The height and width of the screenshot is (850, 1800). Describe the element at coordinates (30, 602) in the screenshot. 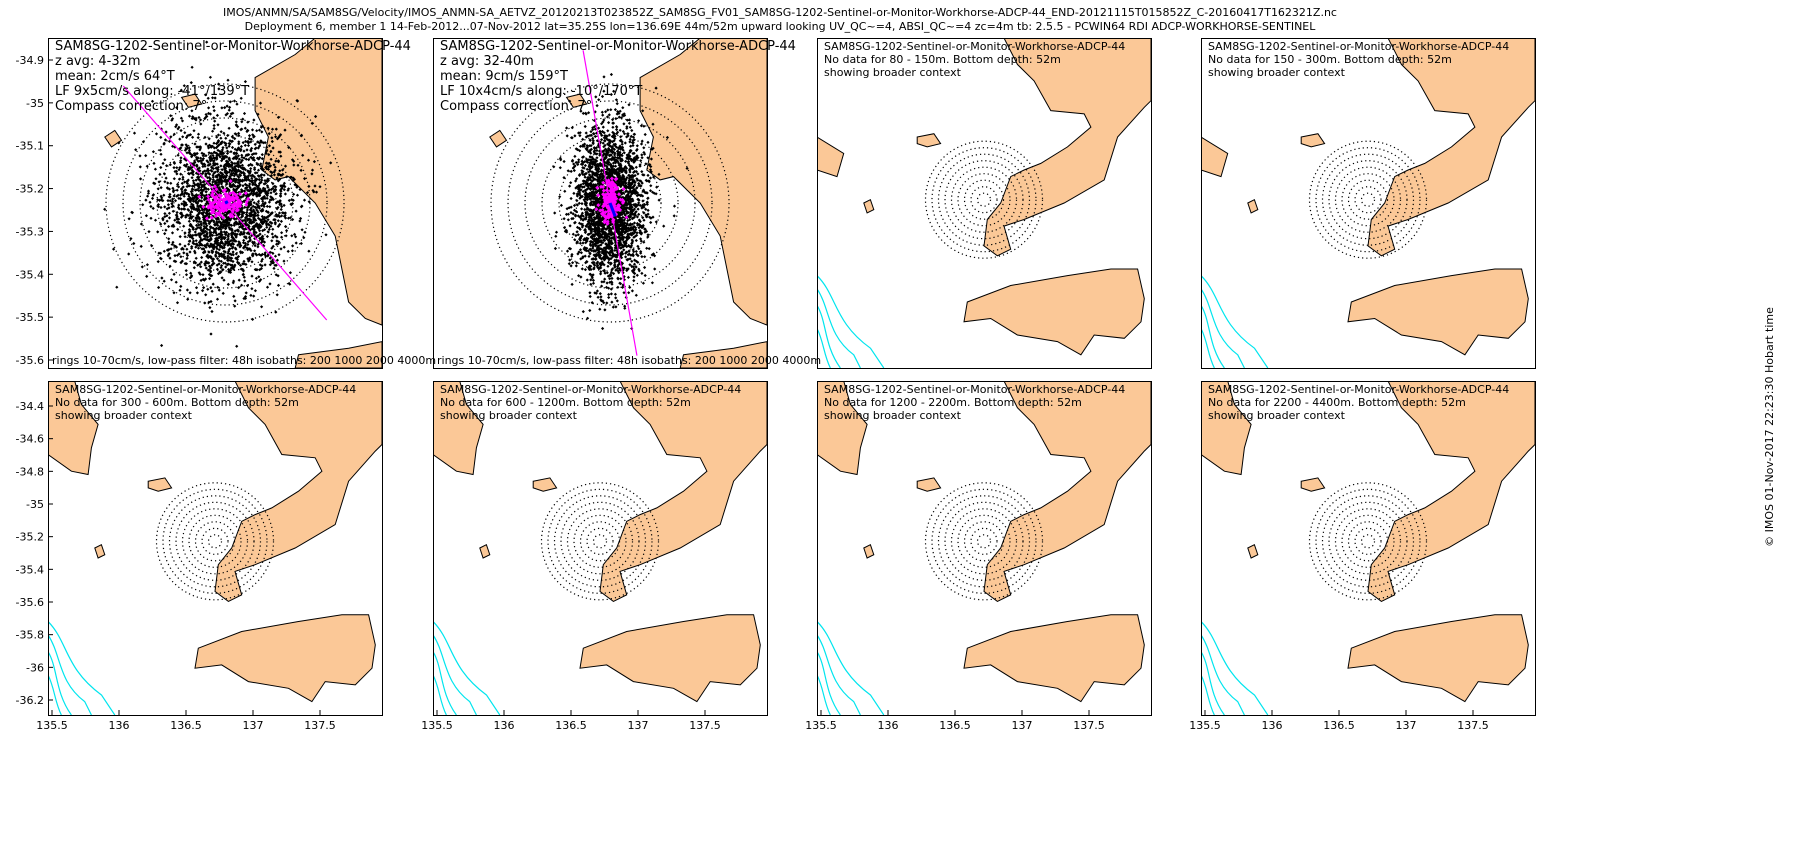

I see `y-tick-label: -35.6` at that location.